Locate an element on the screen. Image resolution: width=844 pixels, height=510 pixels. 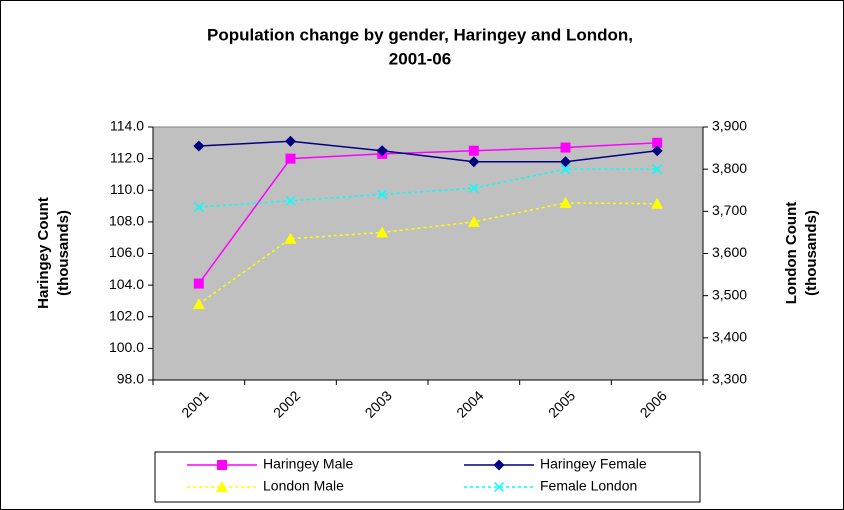
legend is located at coordinates (427, 477).